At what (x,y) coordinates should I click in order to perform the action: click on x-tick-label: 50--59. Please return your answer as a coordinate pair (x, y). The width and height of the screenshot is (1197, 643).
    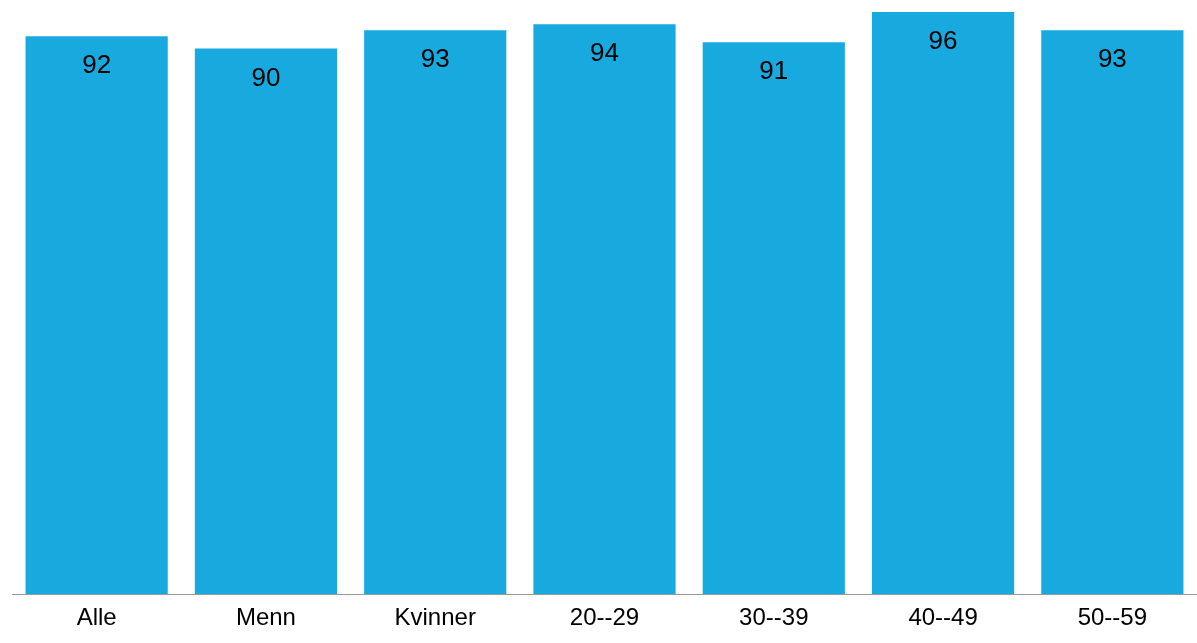
    Looking at the image, I should click on (1112, 617).